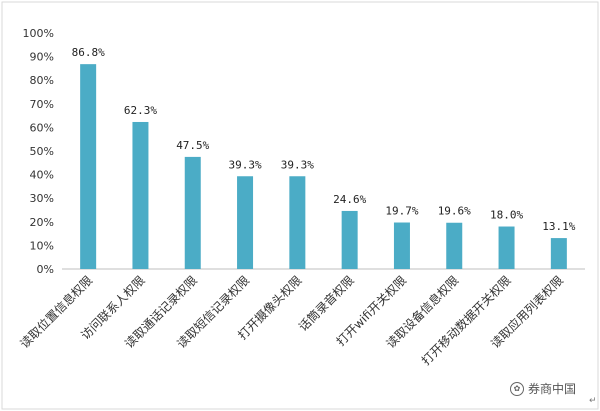  I want to click on data-label: 86.8%, so click(88, 52).